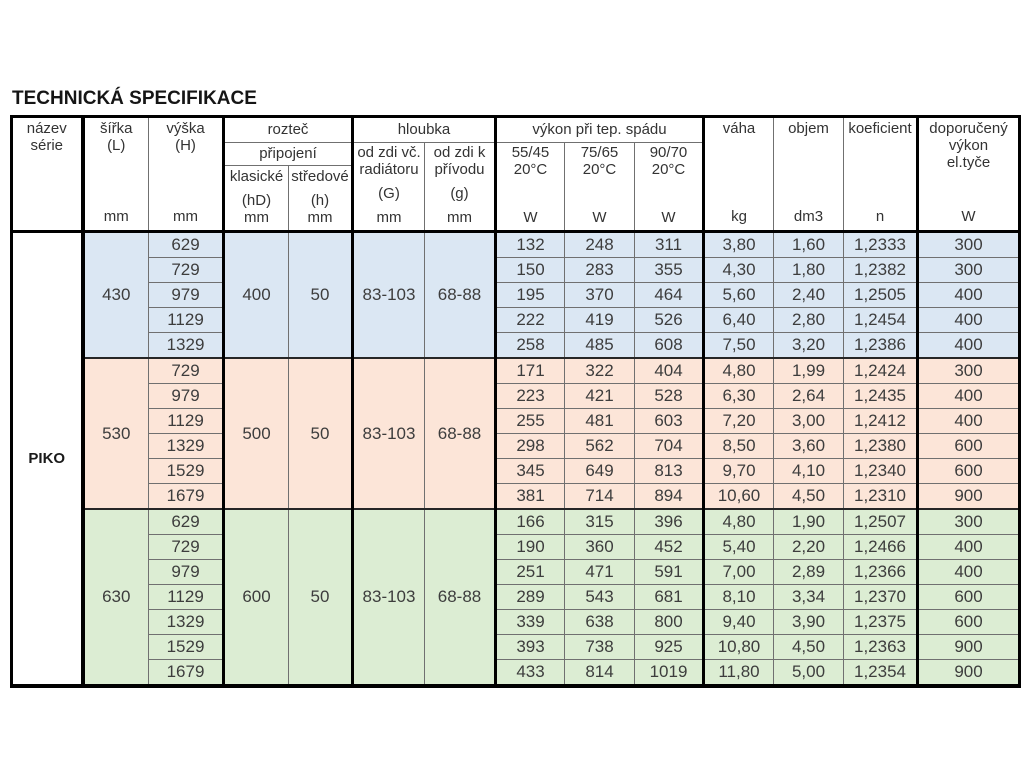  I want to click on coefficient-cell: 1,2466, so click(881, 547).